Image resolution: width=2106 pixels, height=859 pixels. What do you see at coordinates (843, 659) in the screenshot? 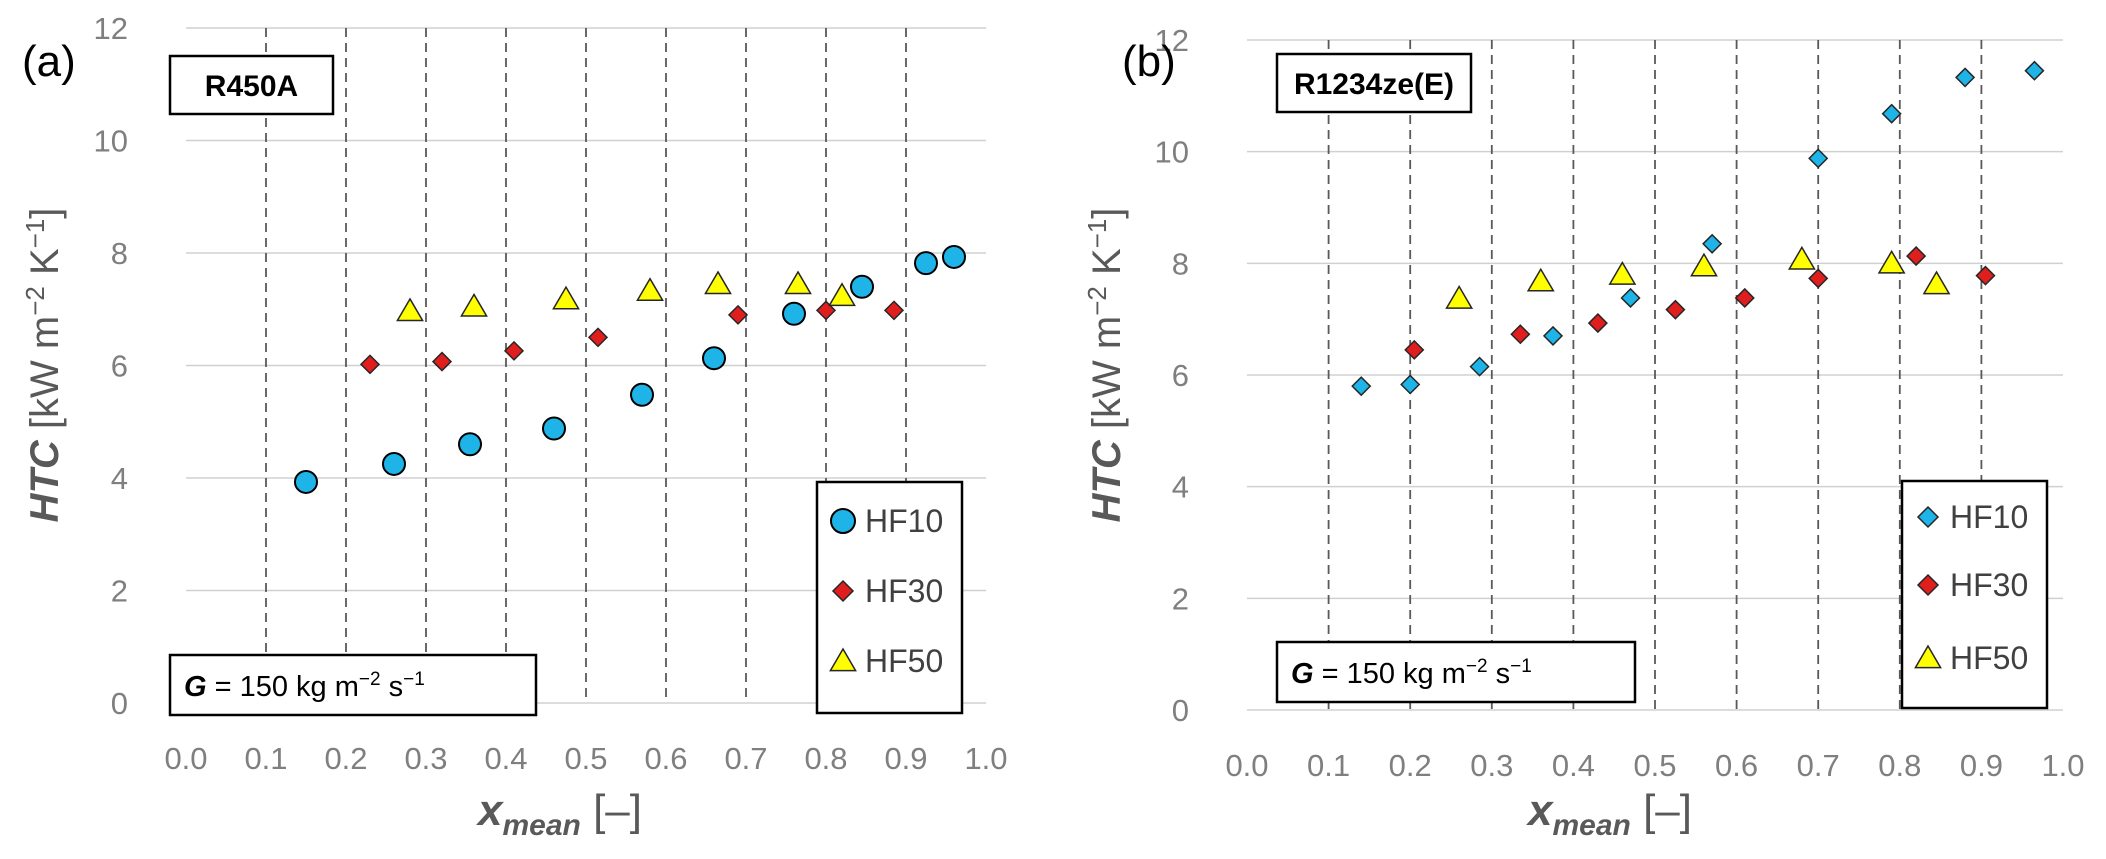
I see `legend-marker-hf50` at bounding box center [843, 659].